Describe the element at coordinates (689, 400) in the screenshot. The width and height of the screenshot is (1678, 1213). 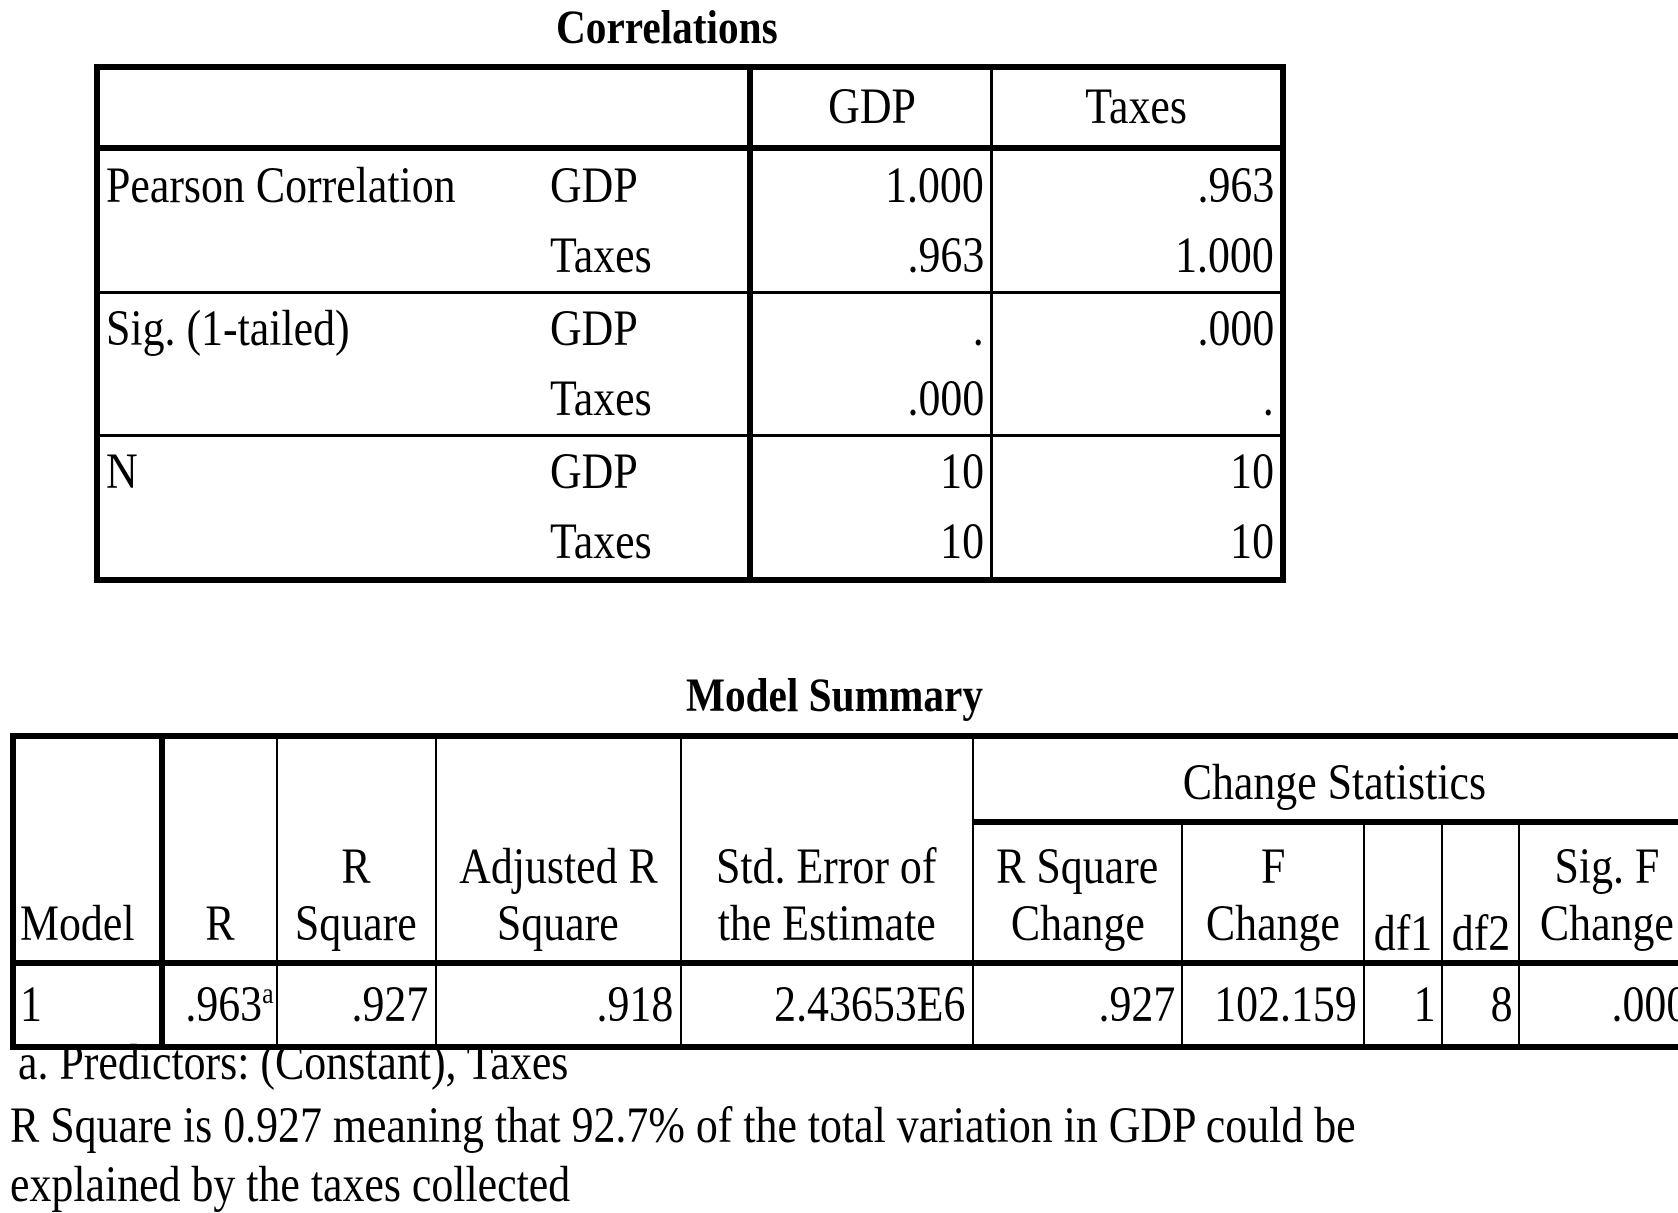
I see `table-row: Taxes .000 .` at that location.